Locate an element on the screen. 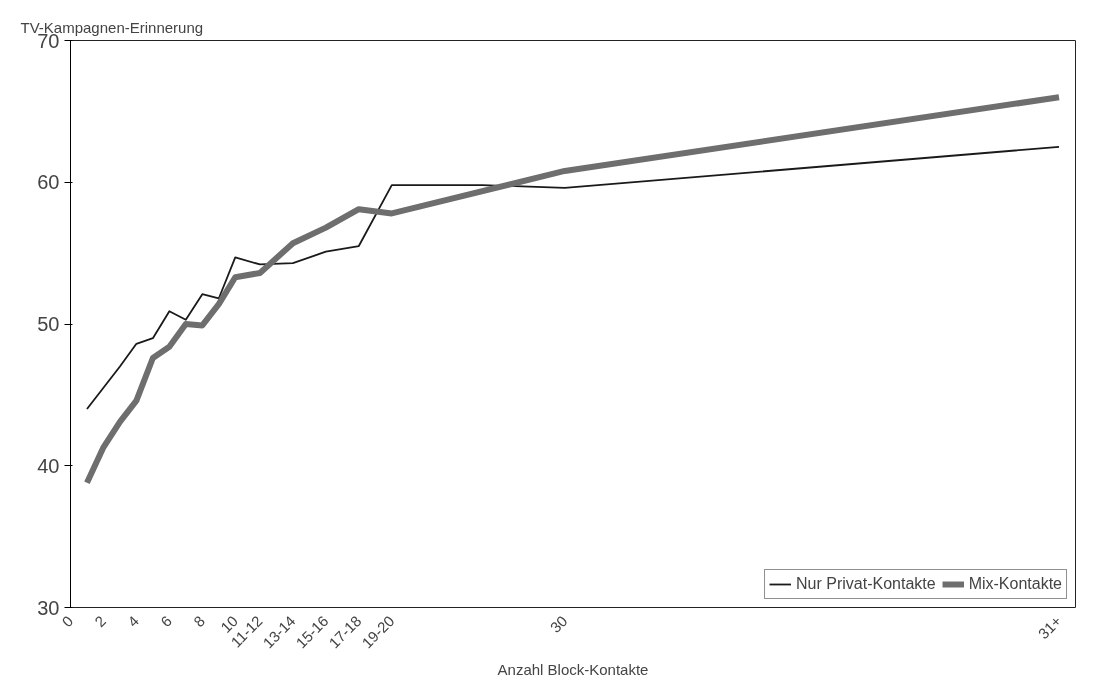  y-tick-label: 40 is located at coordinates (48, 465).